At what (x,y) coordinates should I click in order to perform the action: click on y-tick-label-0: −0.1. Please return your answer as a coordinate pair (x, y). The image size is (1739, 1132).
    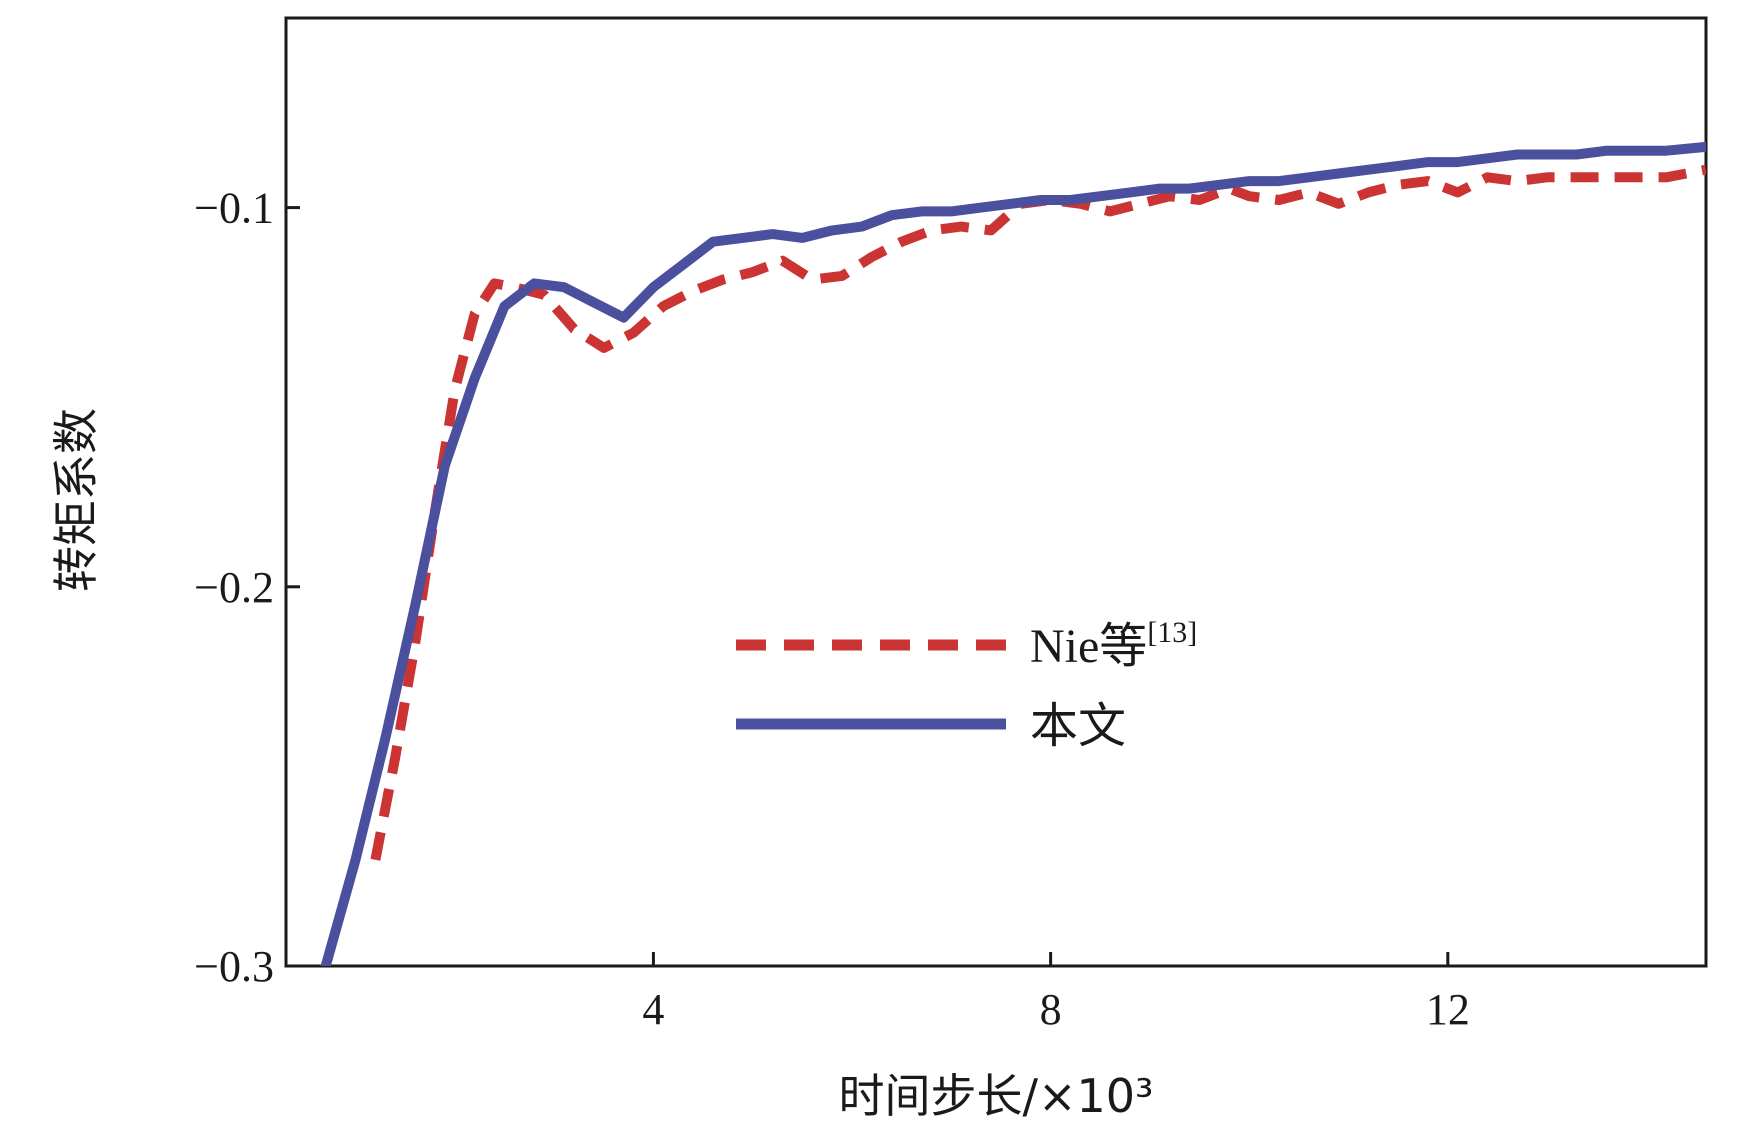
    Looking at the image, I should click on (234, 208).